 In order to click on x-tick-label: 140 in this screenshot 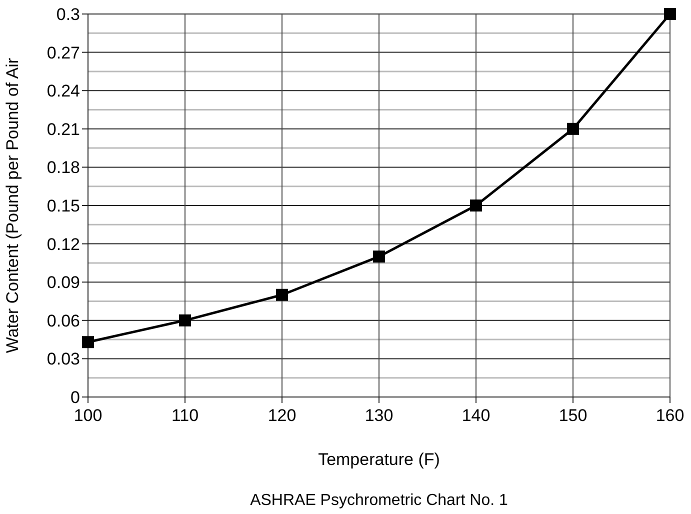, I will do `click(476, 415)`.